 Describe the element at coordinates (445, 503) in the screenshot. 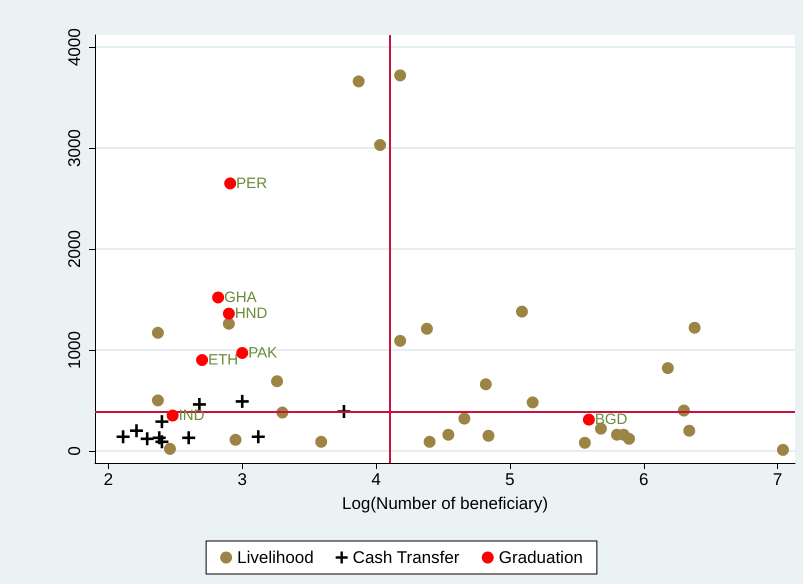

I see `x-axis-title: Log(Number of beneficiary)` at that location.